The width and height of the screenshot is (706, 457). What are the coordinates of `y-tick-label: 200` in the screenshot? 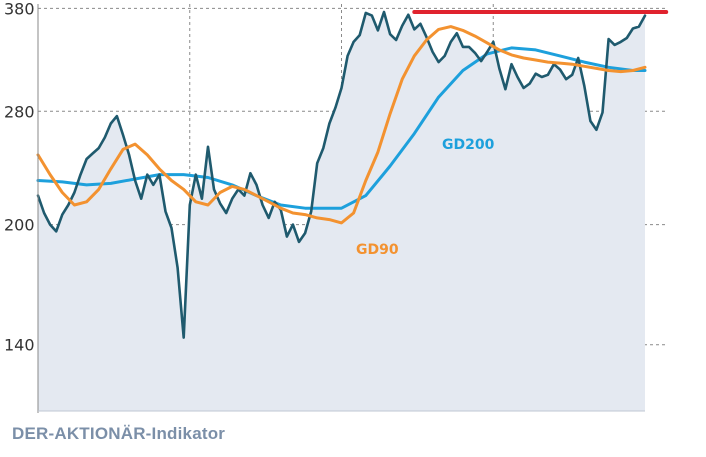 It's located at (19, 225).